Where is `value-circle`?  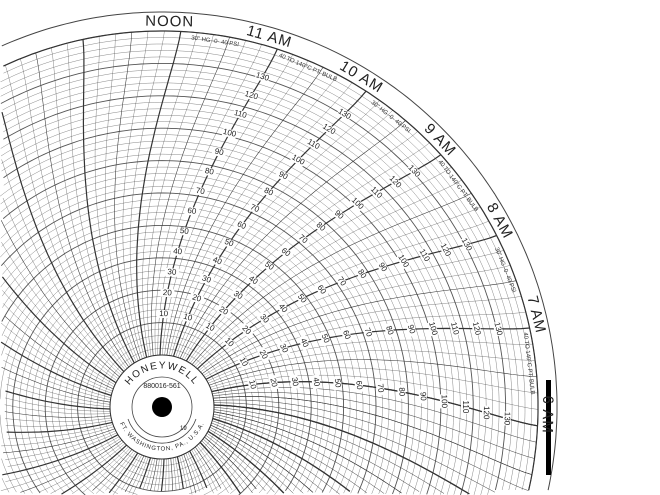 value-circle is located at coordinates (162, 407).